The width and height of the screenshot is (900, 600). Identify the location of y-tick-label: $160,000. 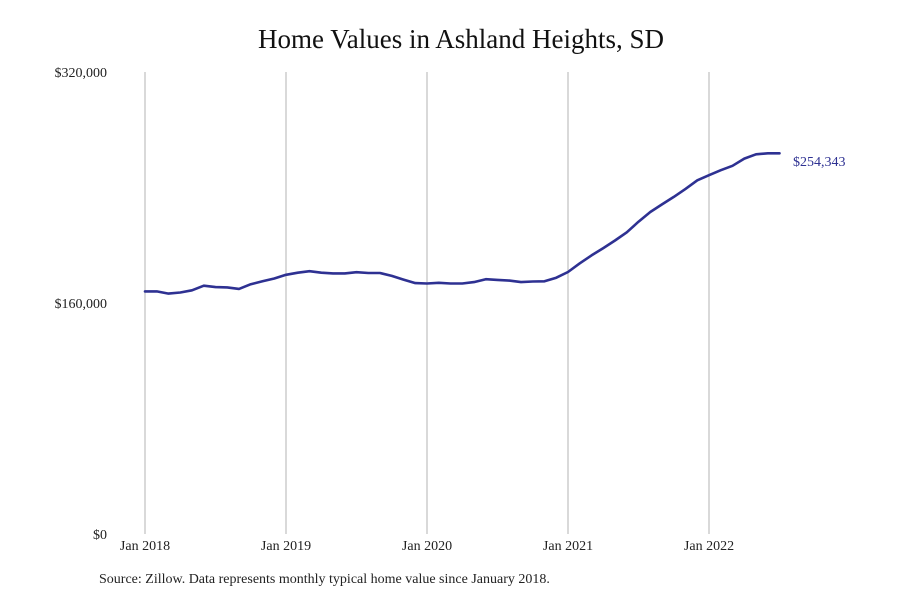
(81, 304).